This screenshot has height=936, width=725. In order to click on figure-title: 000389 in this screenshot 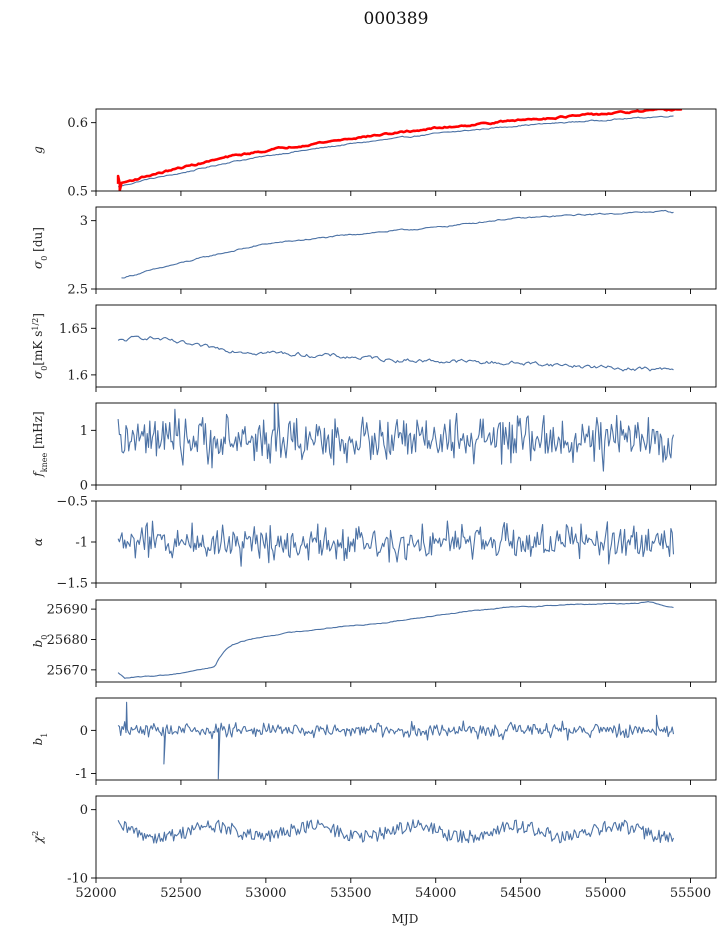, I will do `click(396, 19)`.